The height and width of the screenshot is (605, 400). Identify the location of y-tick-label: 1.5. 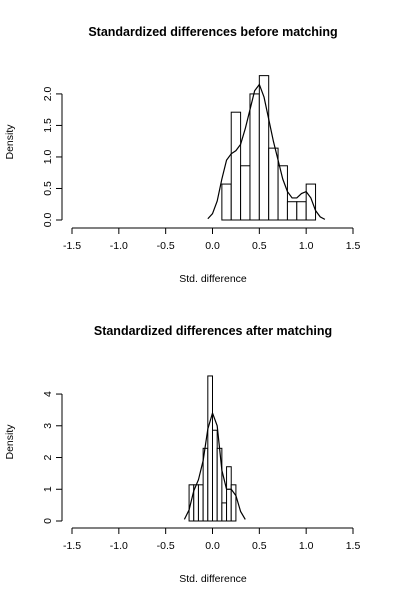
(48, 125).